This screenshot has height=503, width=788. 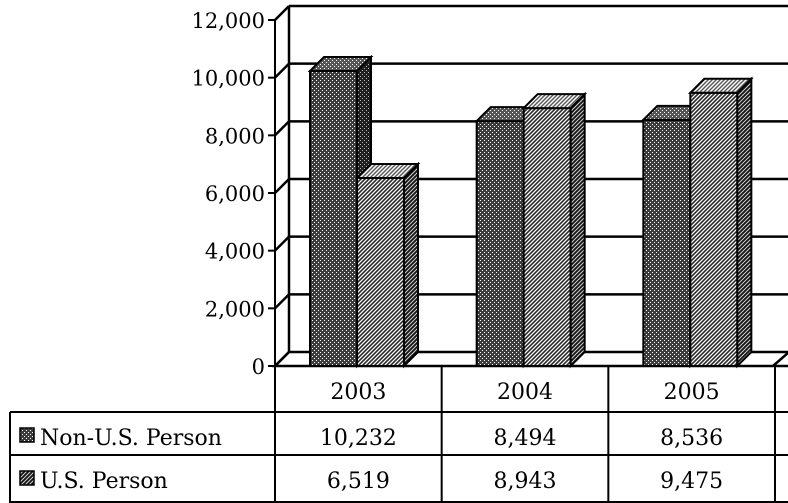 What do you see at coordinates (358, 438) in the screenshot?
I see `data-label: 10,232` at bounding box center [358, 438].